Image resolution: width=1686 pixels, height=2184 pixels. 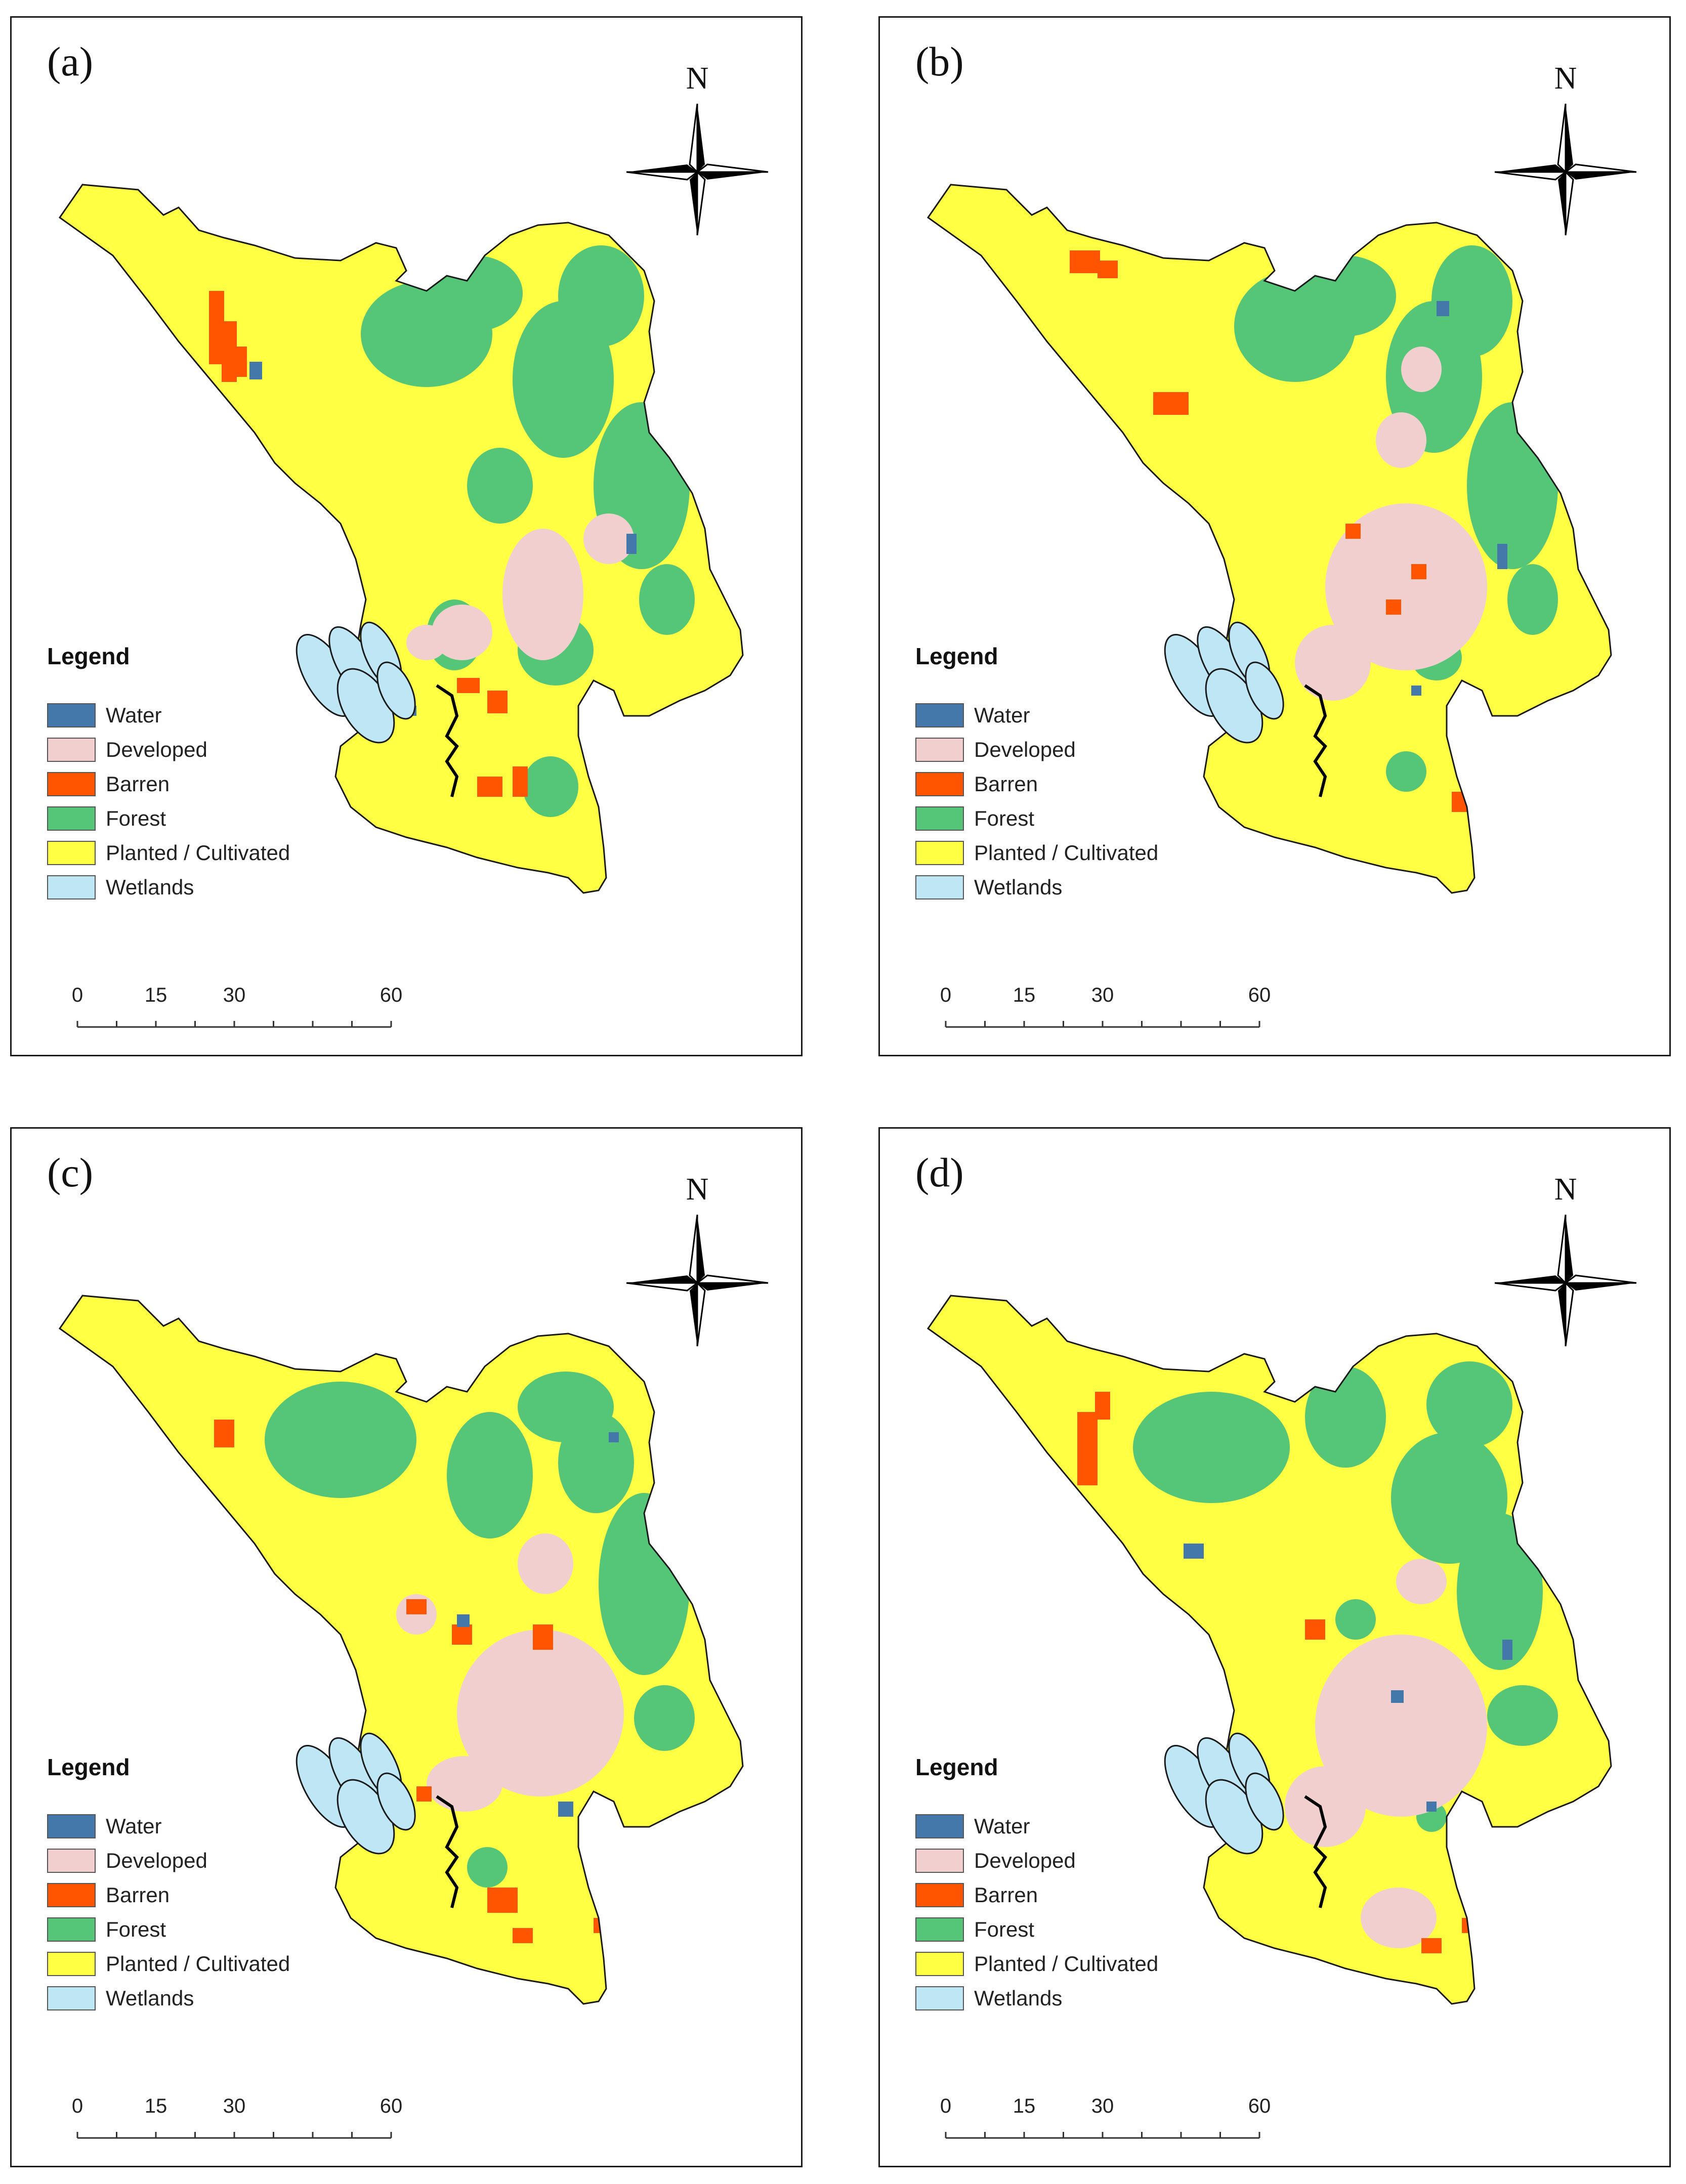 I want to click on north-arrow-icon: N, so click(x=697, y=1260).